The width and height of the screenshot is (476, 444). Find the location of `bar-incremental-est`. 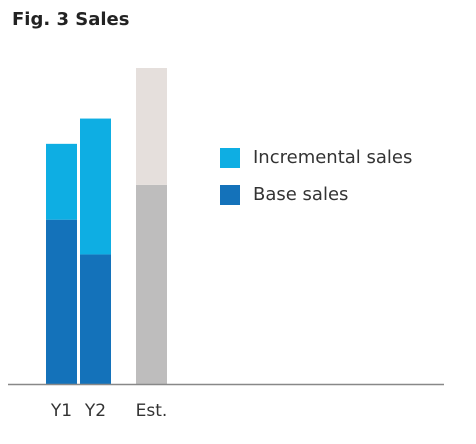

bar-incremental-est is located at coordinates (151, 126).